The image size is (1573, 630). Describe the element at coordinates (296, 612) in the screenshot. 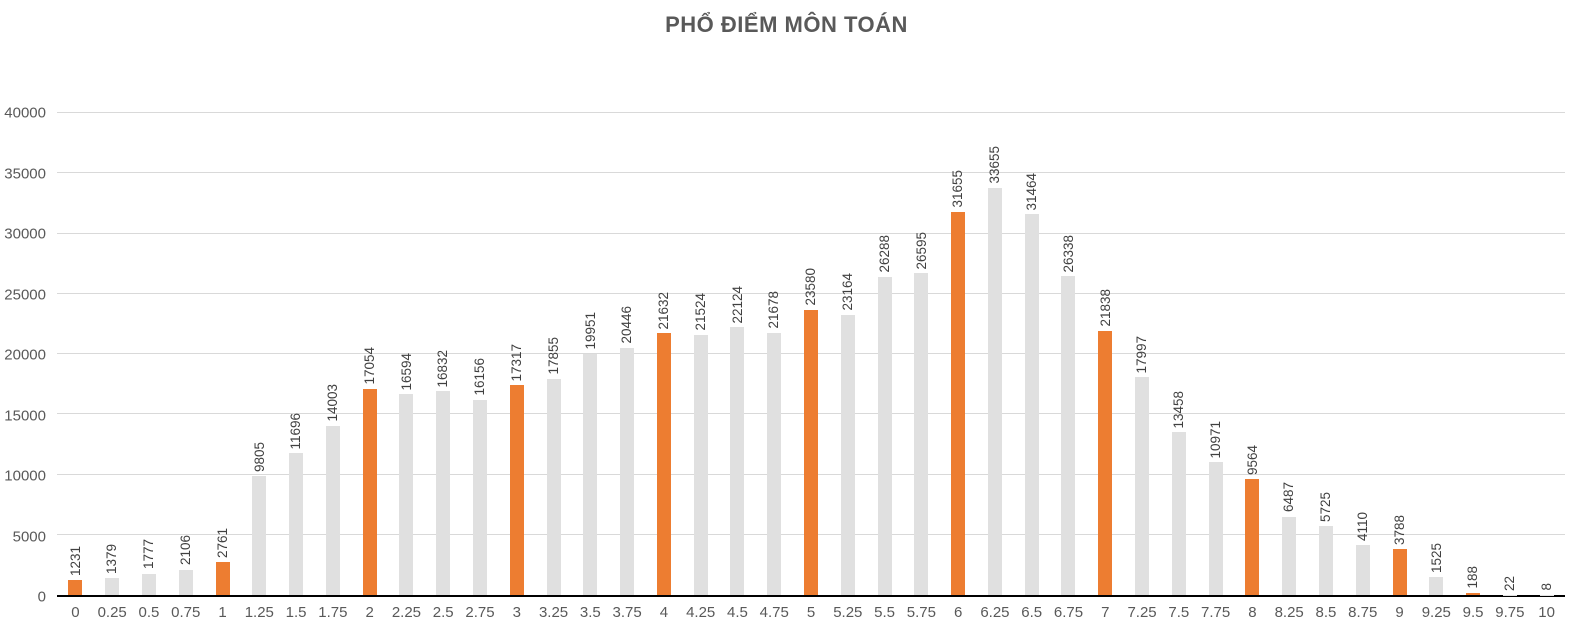

I see `x-axis-tick-label: 1.5` at that location.